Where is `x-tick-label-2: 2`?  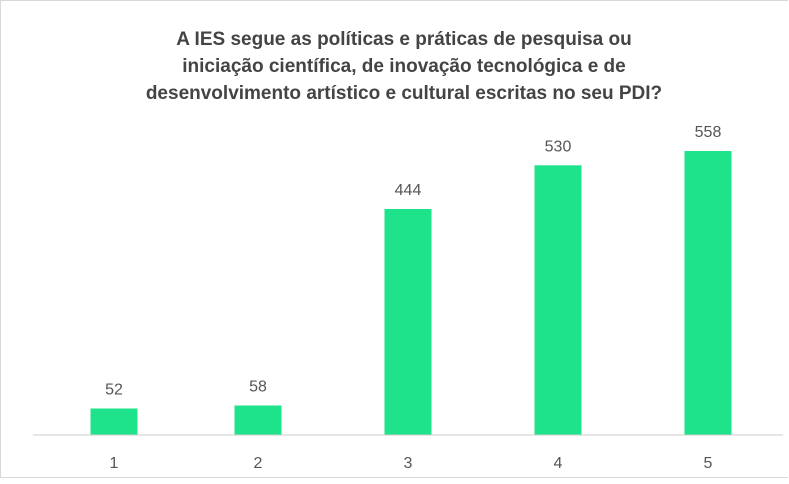
x-tick-label-2: 2 is located at coordinates (258, 463).